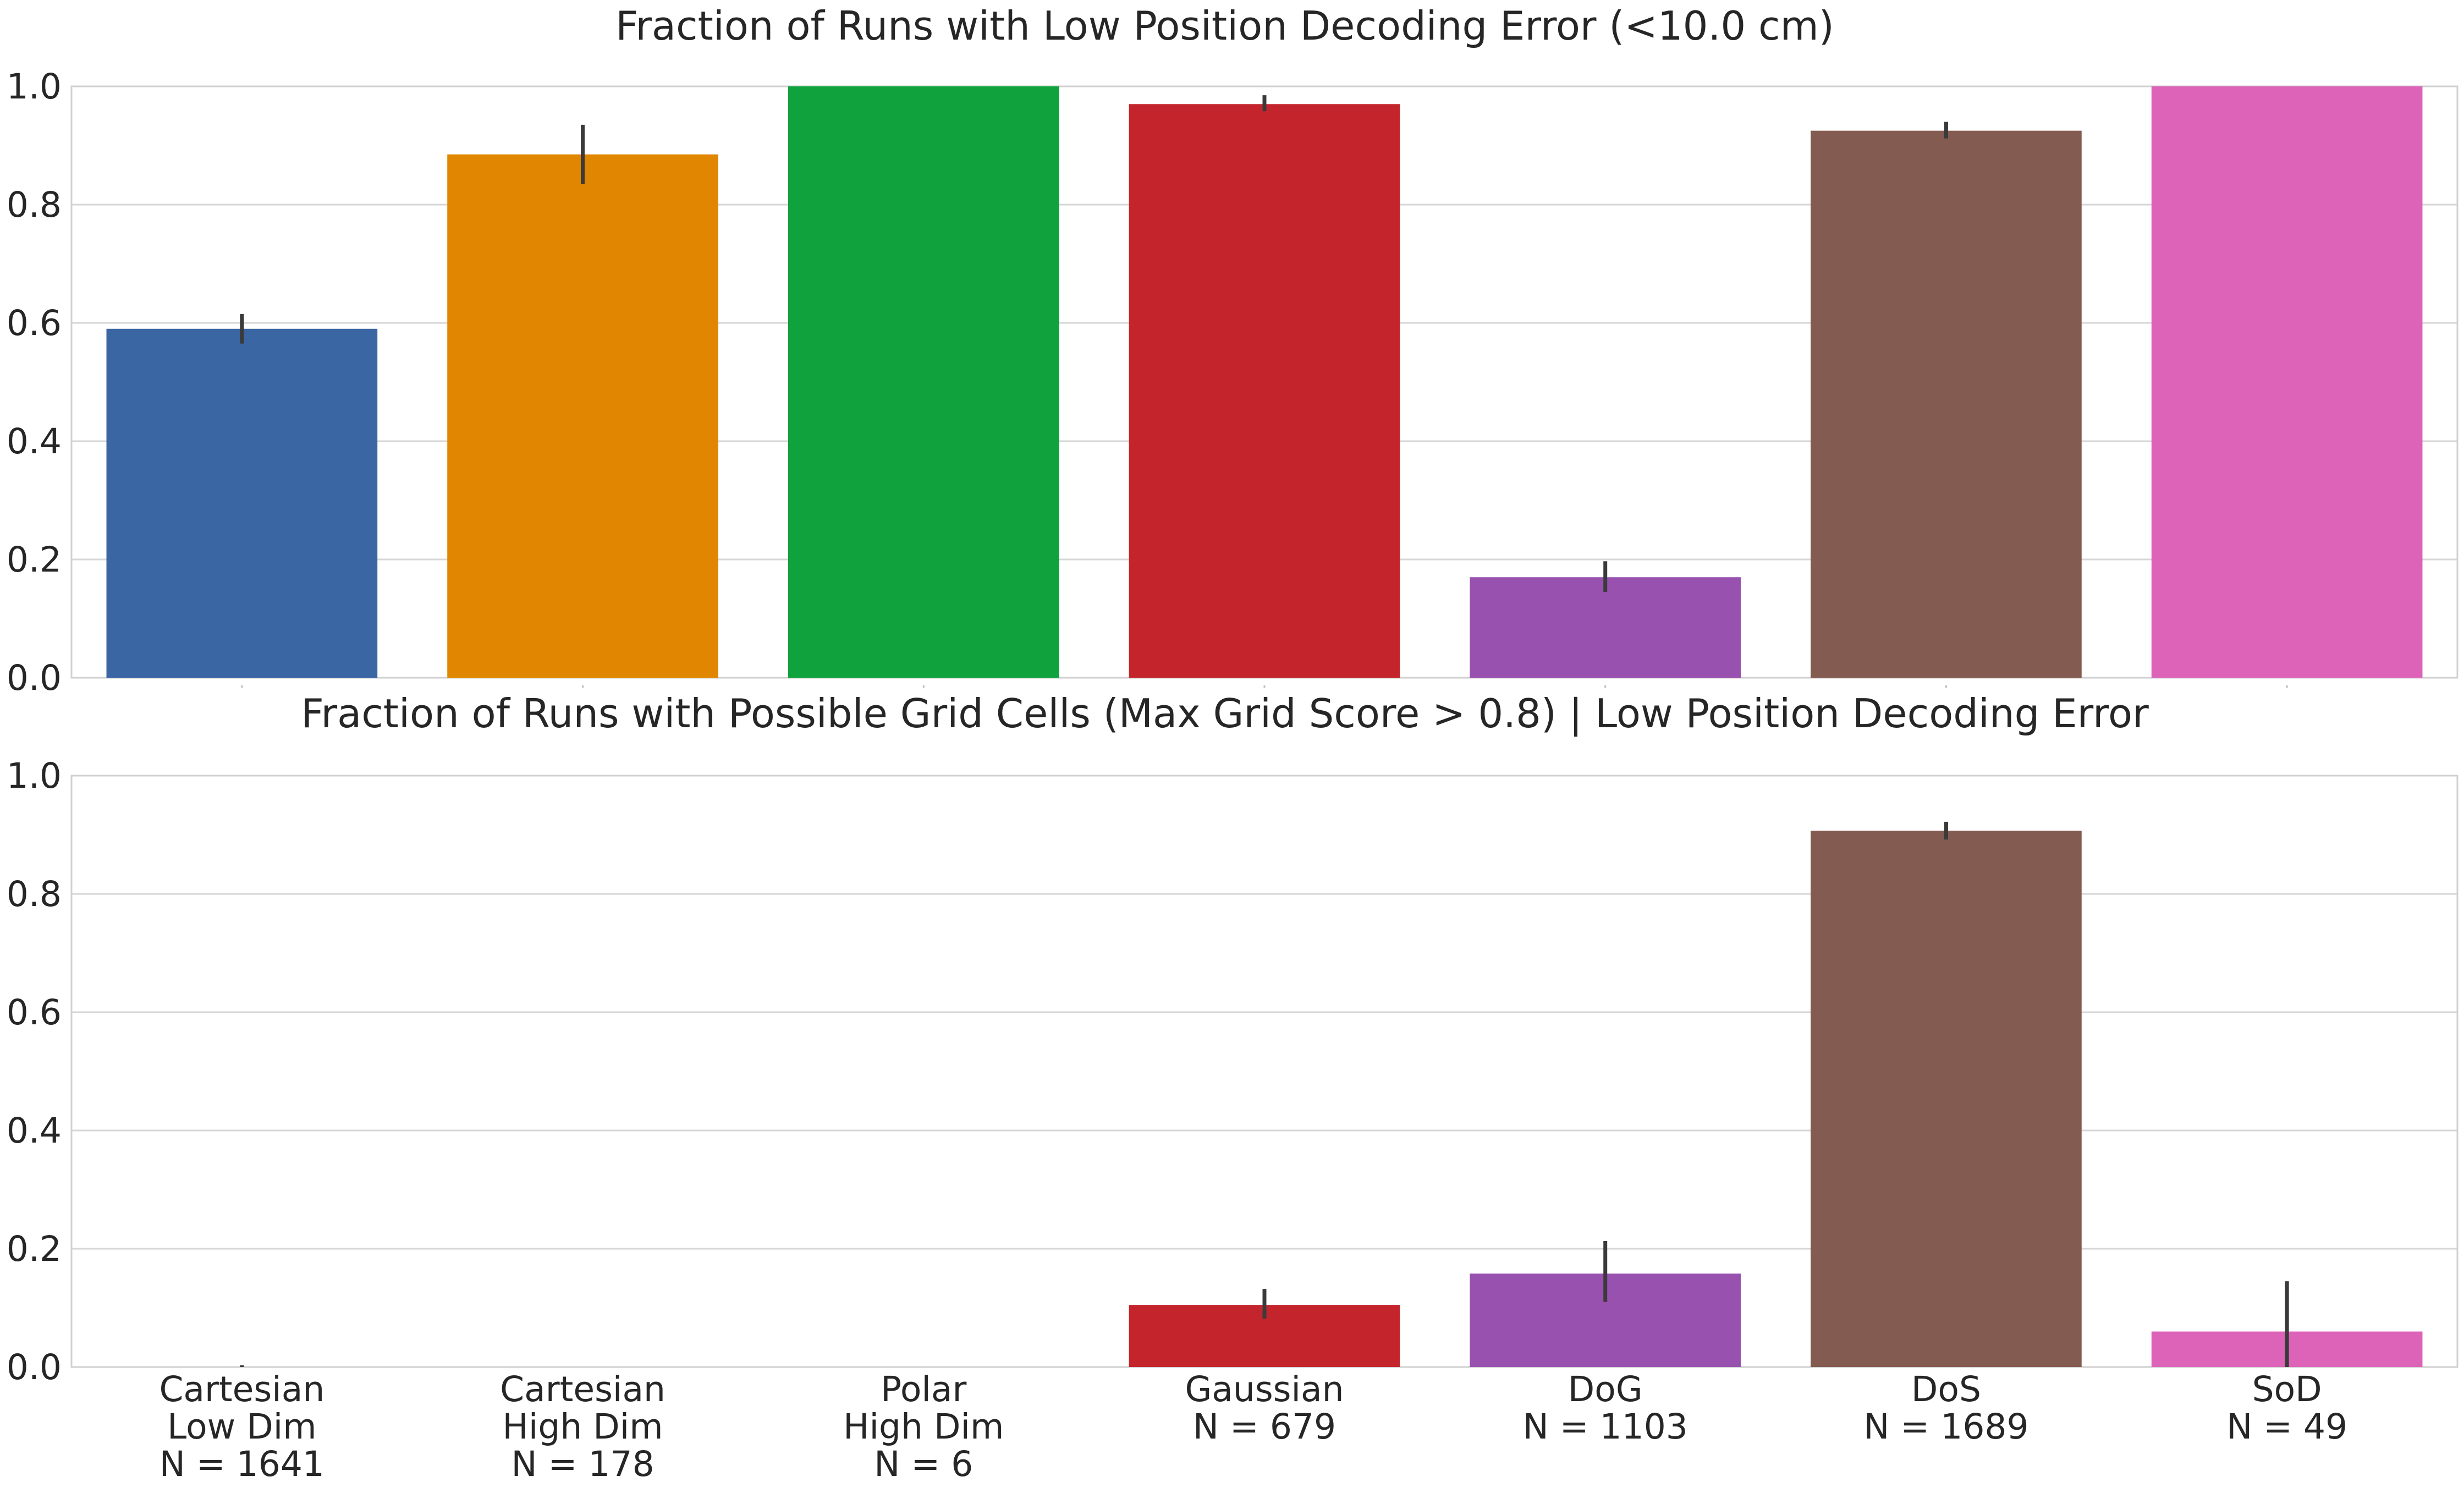 This screenshot has height=1493, width=2464. Describe the element at coordinates (1605, 1408) in the screenshot. I see `bottom-x-tick-label: DoG N = 1103` at that location.